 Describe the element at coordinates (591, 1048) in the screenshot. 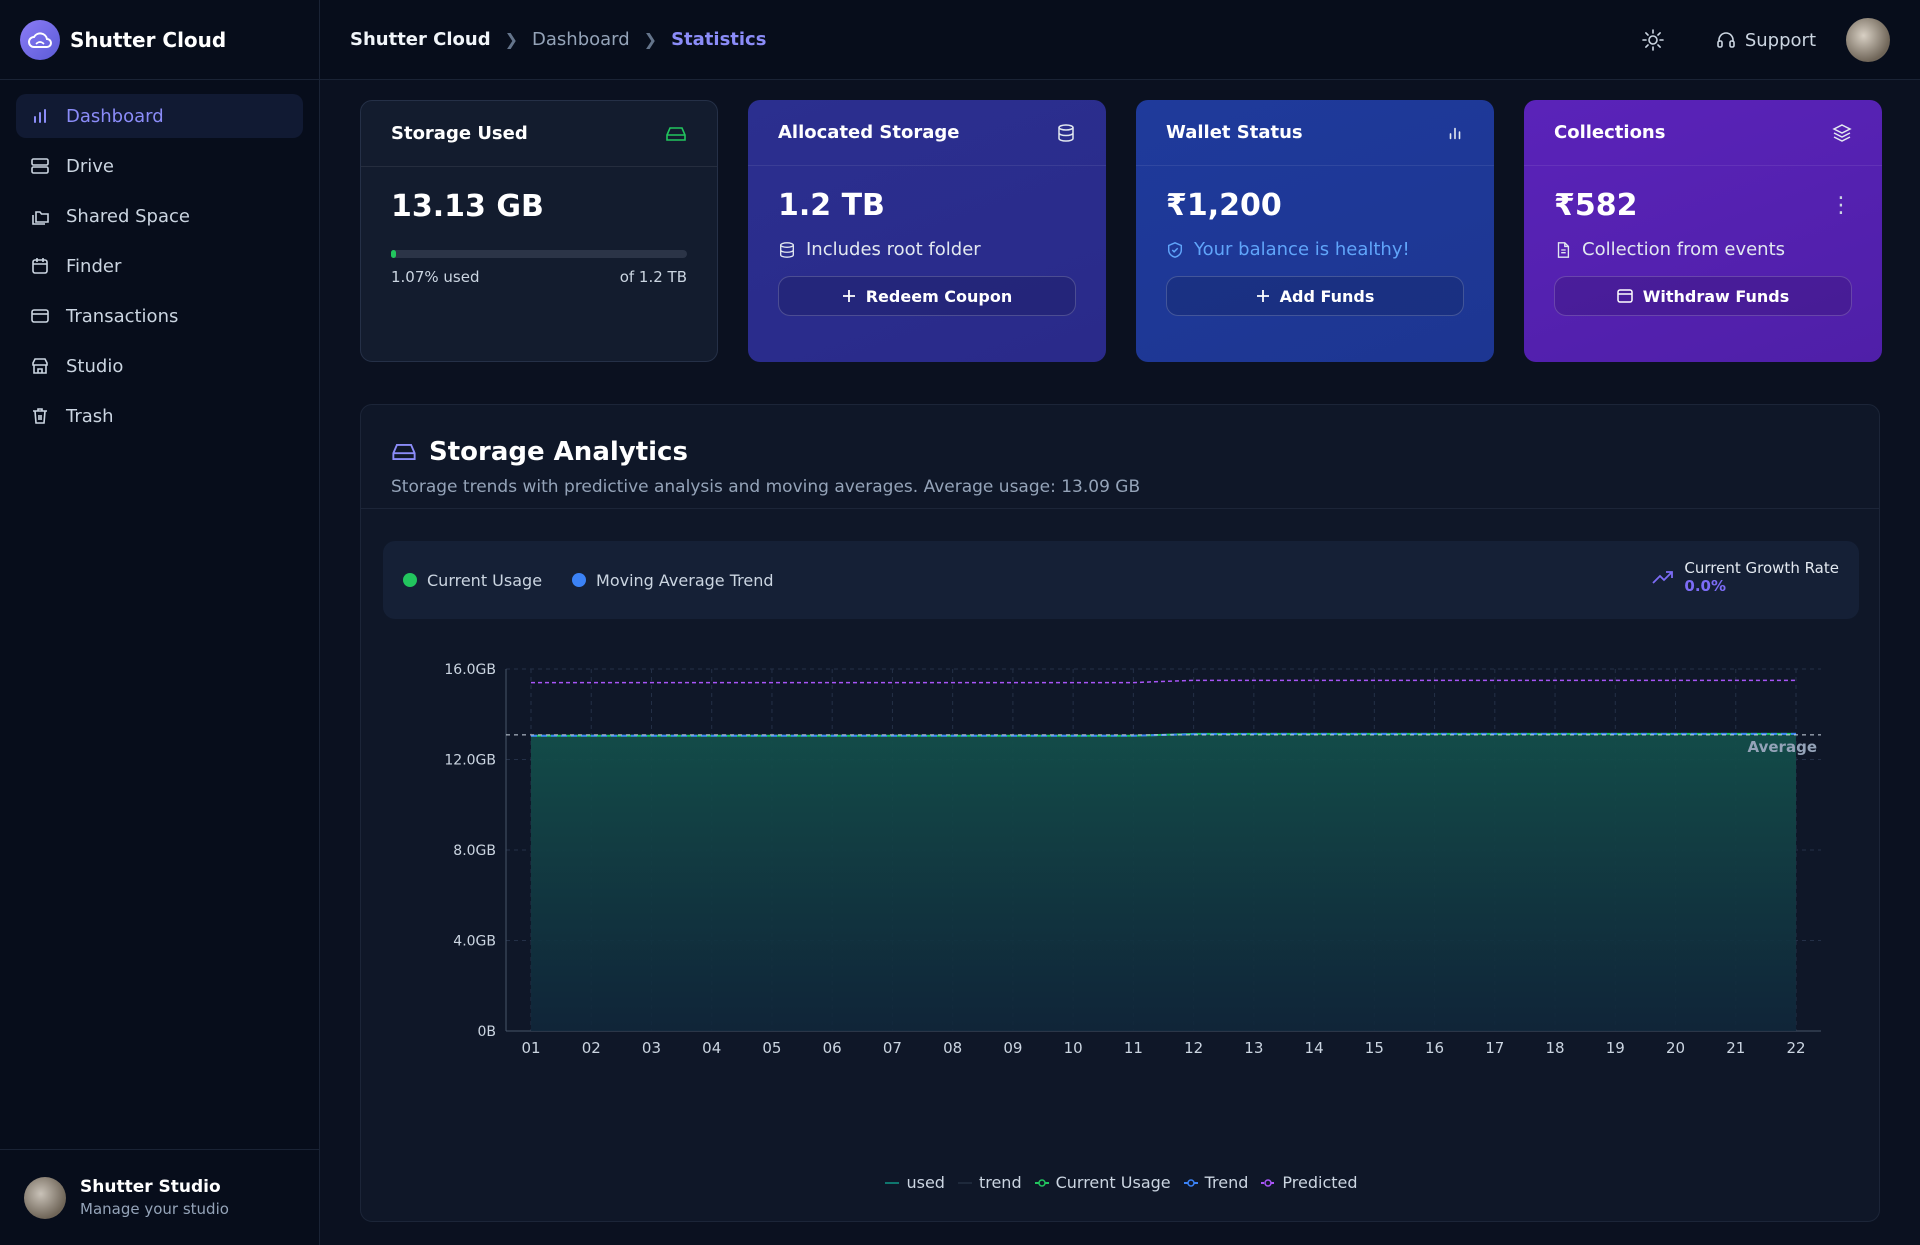

I see `x-tick-label: 02` at that location.